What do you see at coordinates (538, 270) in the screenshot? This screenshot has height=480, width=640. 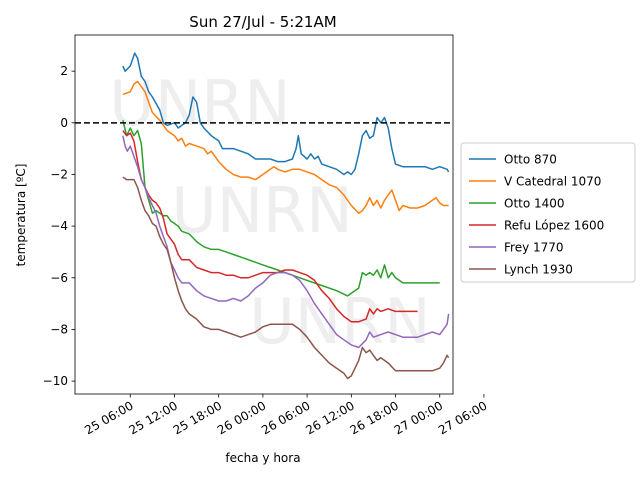 I see `legend-label-5: Lynch 1930` at bounding box center [538, 270].